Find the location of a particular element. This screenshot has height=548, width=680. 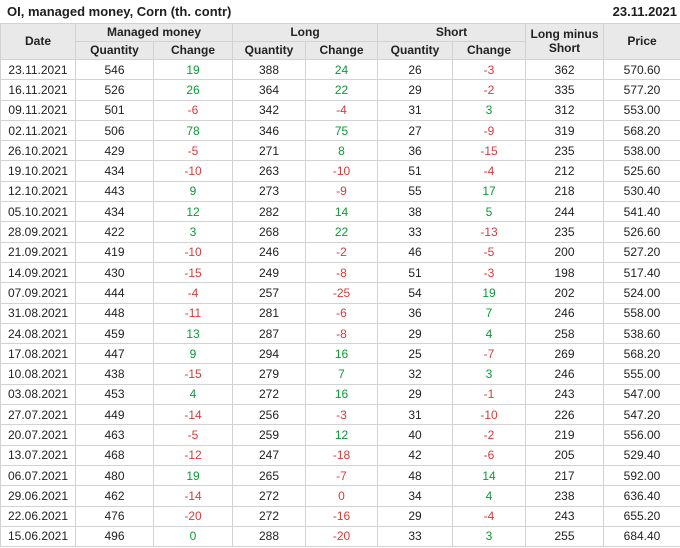

cell-price: 568.20 is located at coordinates (641, 354).